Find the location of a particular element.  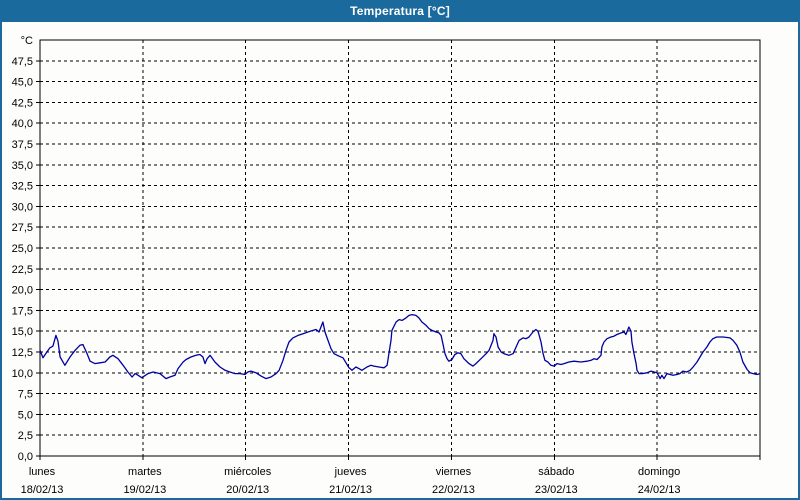

day-name-label: domingo is located at coordinates (659, 472).